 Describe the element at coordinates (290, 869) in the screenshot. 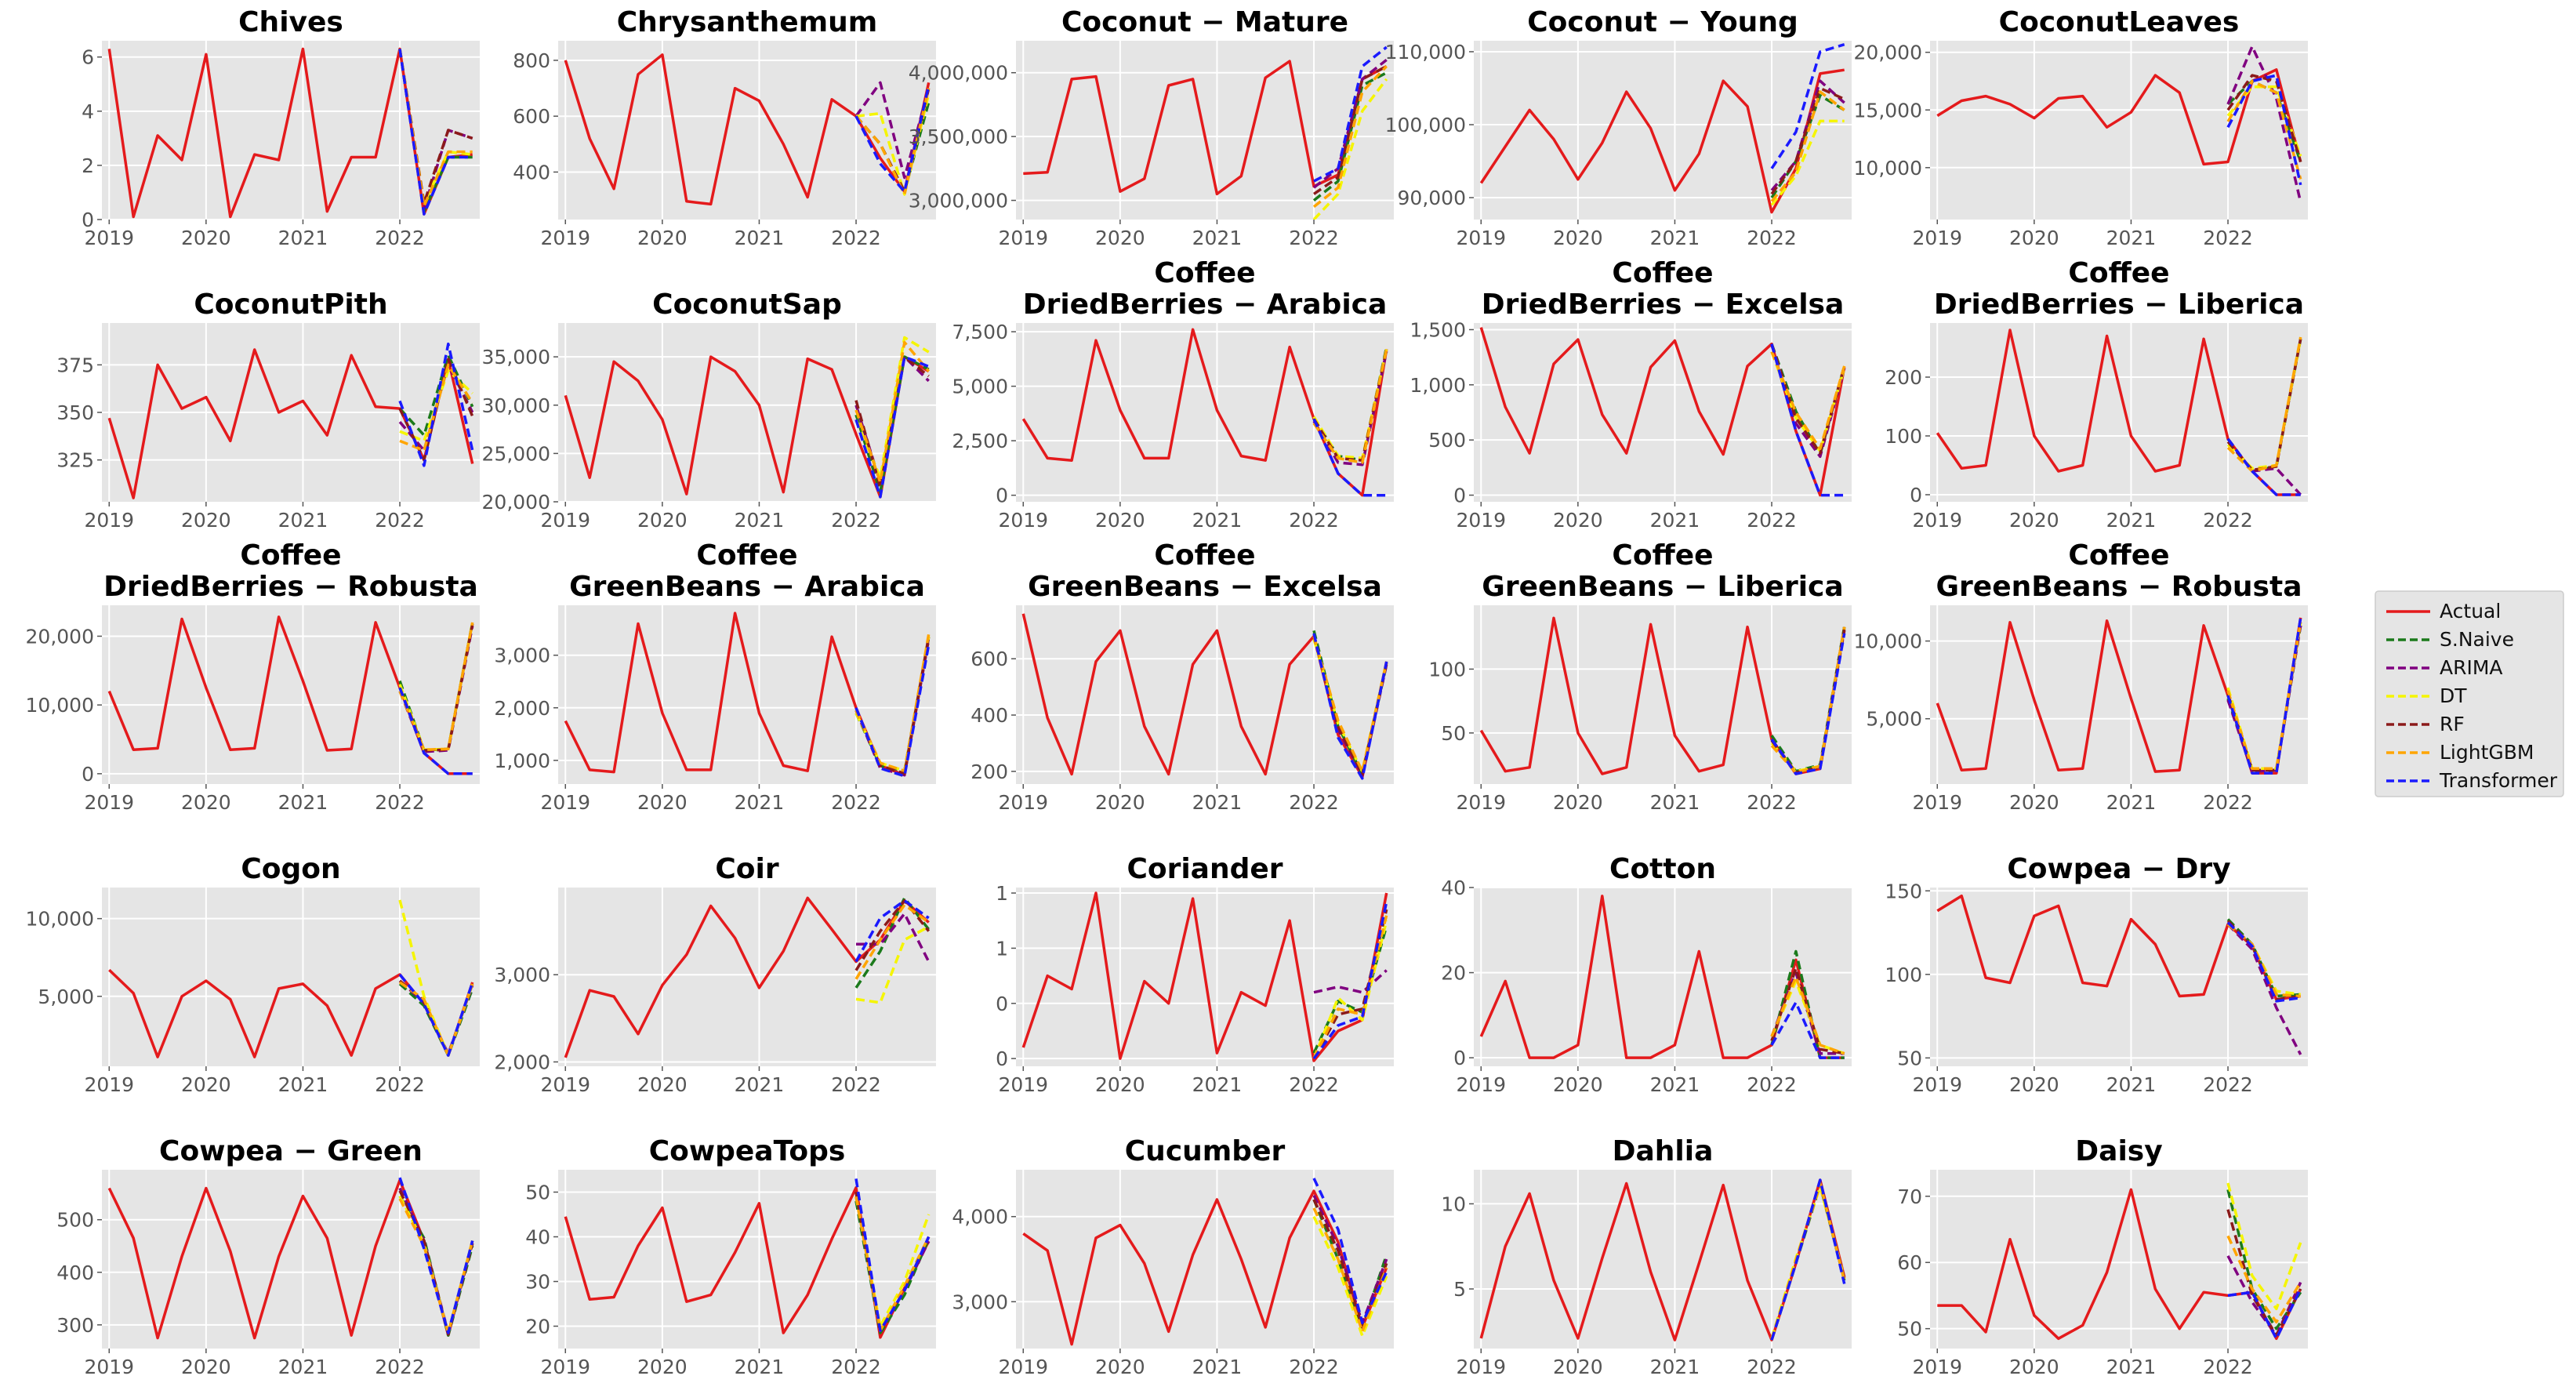

I see `panel-title: Cogon` at that location.